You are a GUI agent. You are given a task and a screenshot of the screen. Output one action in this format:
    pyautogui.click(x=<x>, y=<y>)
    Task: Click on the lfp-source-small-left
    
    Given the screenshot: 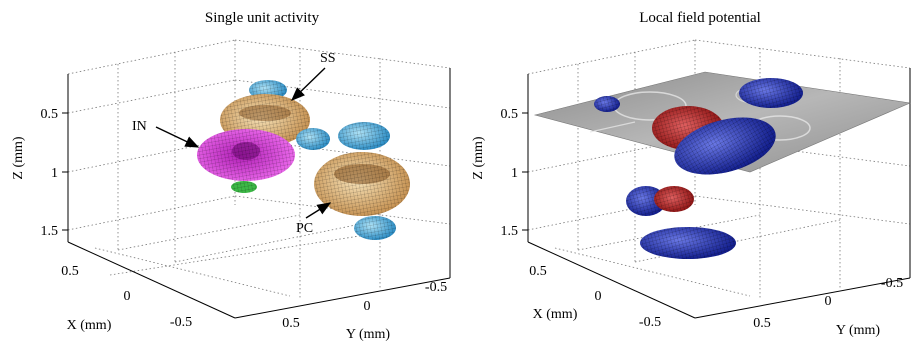 What is the action you would take?
    pyautogui.click(x=607, y=104)
    